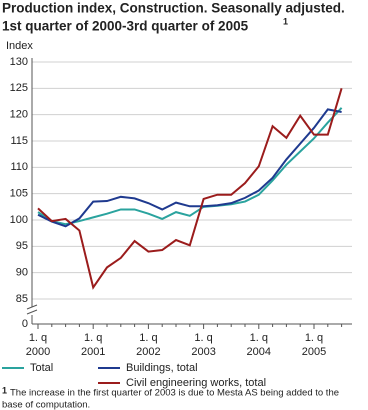 The width and height of the screenshot is (368, 410). Describe the element at coordinates (19, 194) in the screenshot. I see `y-tick-label: 105` at that location.